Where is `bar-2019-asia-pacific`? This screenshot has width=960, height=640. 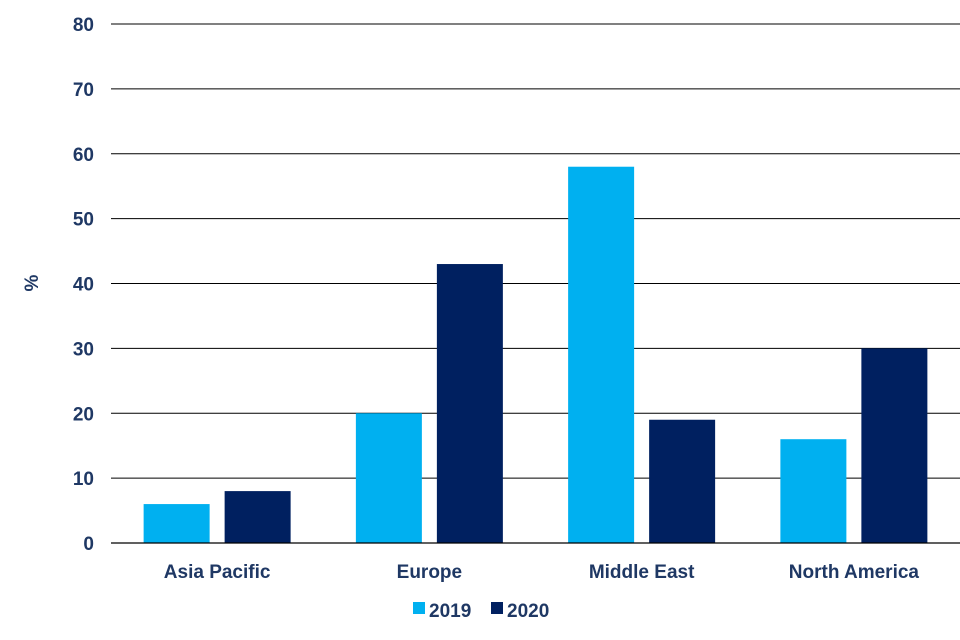
bar-2019-asia-pacific is located at coordinates (176, 523).